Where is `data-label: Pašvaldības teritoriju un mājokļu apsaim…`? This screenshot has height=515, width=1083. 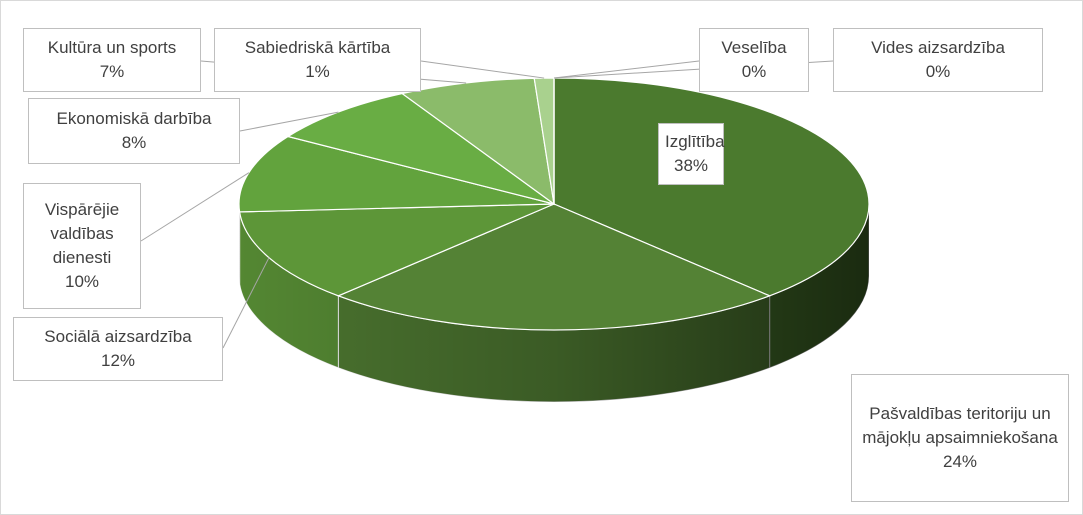 data-label: Pašvaldības teritoriju un mājokļu apsaim… is located at coordinates (960, 438).